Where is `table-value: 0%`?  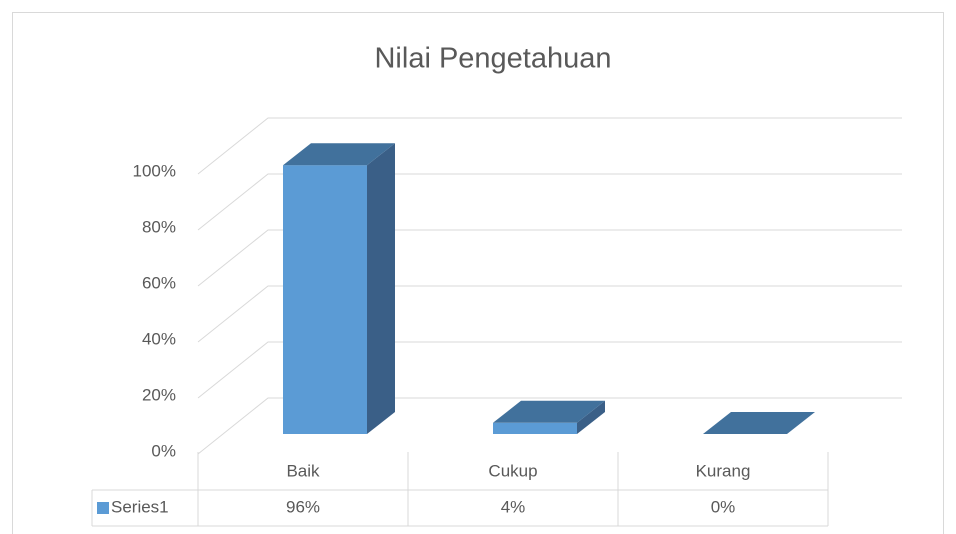
table-value: 0% is located at coordinates (723, 506).